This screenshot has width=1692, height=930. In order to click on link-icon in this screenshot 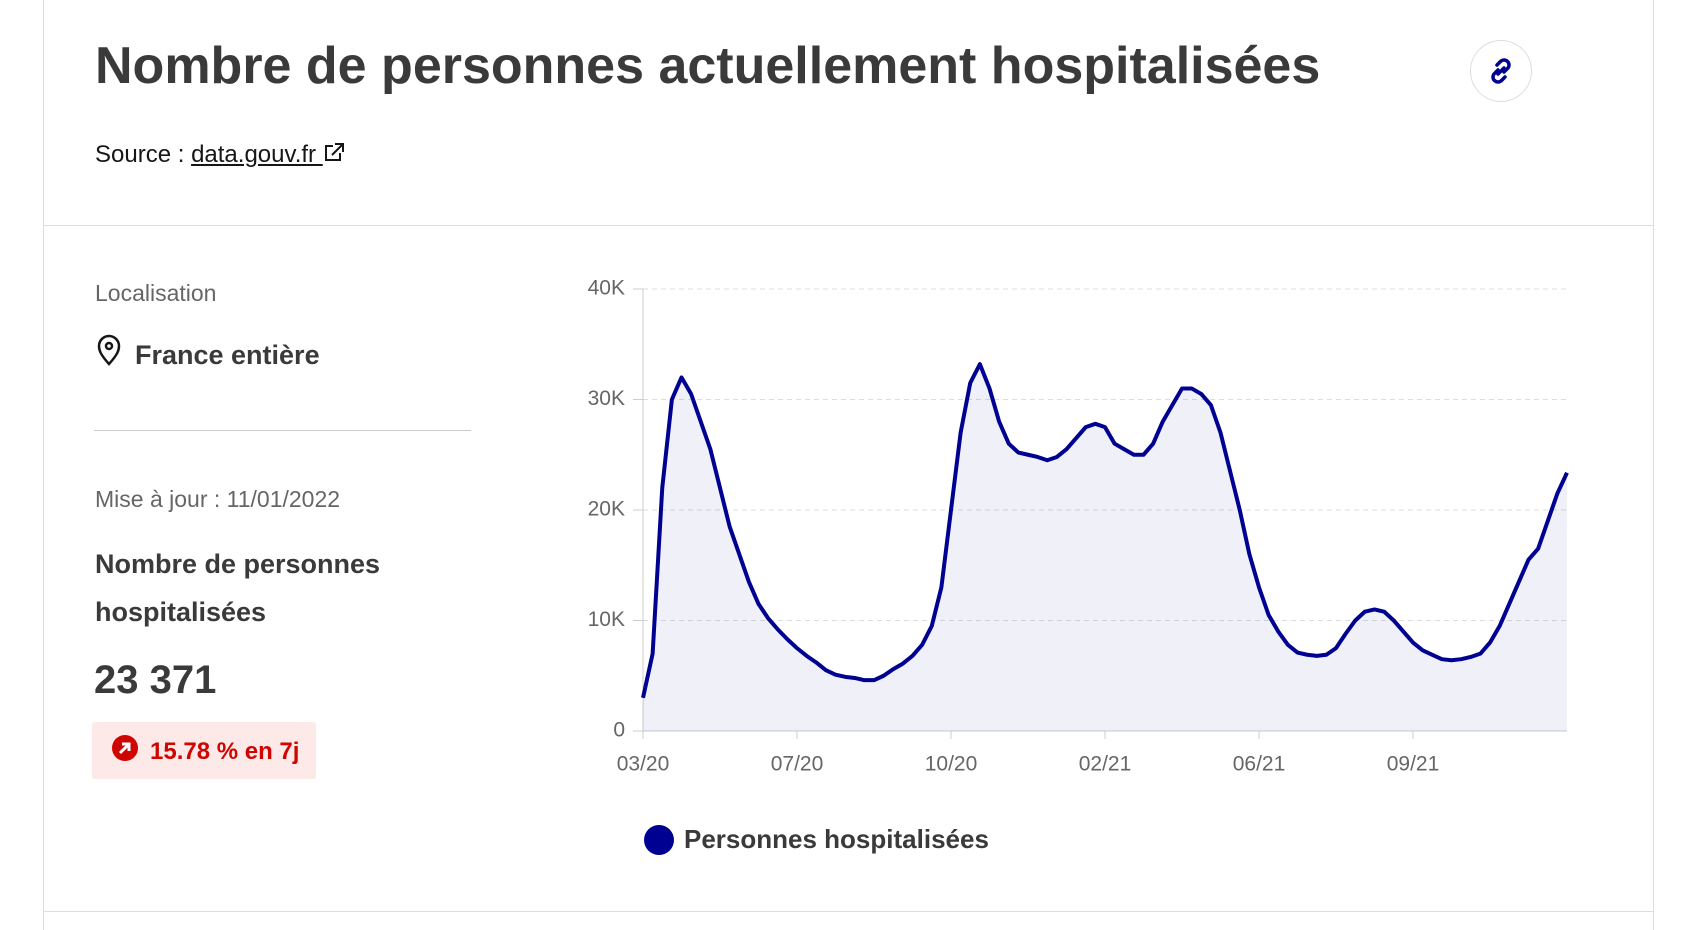, I will do `click(1501, 71)`.